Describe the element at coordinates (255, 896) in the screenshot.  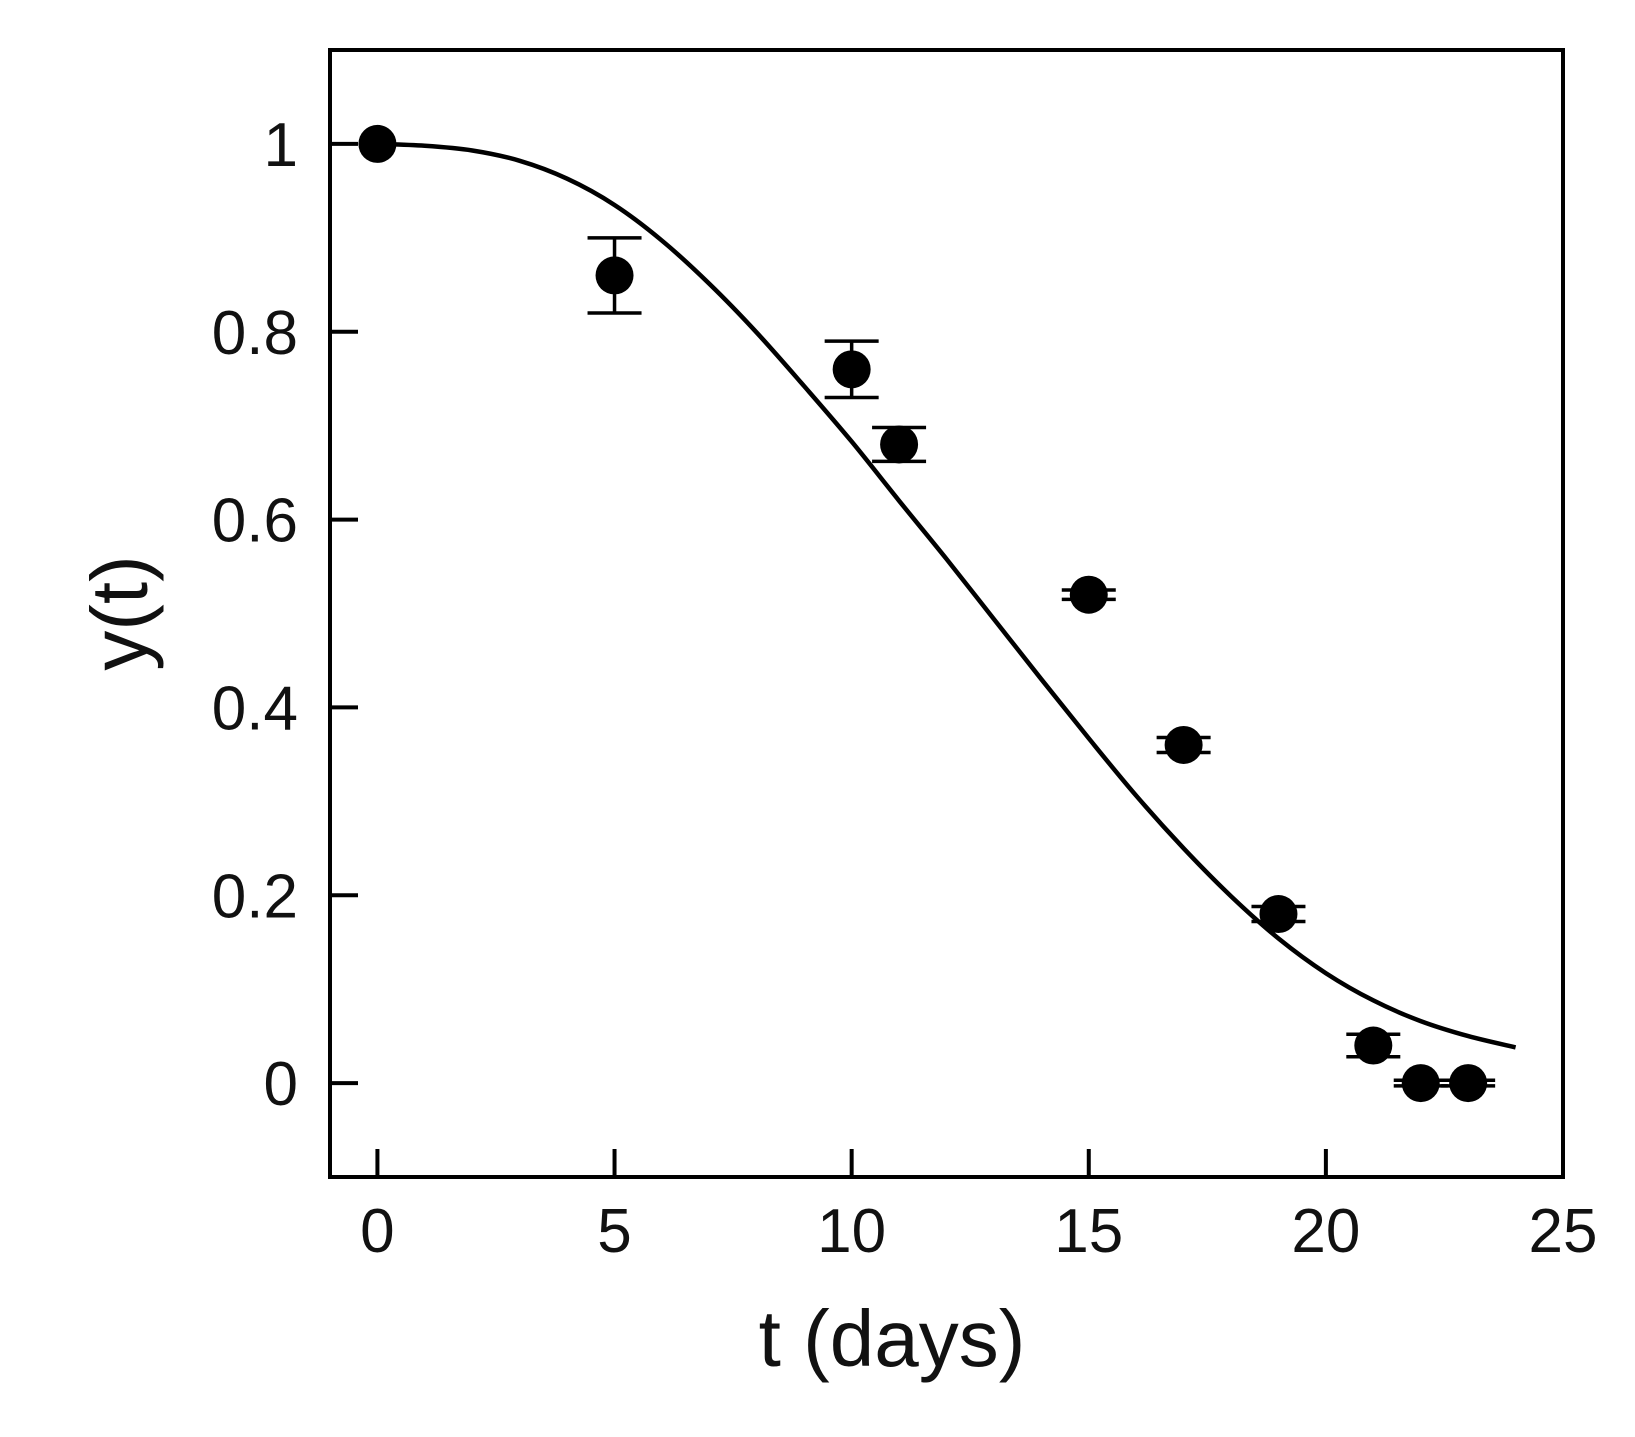
I see `y-tick-label: 0.2` at that location.